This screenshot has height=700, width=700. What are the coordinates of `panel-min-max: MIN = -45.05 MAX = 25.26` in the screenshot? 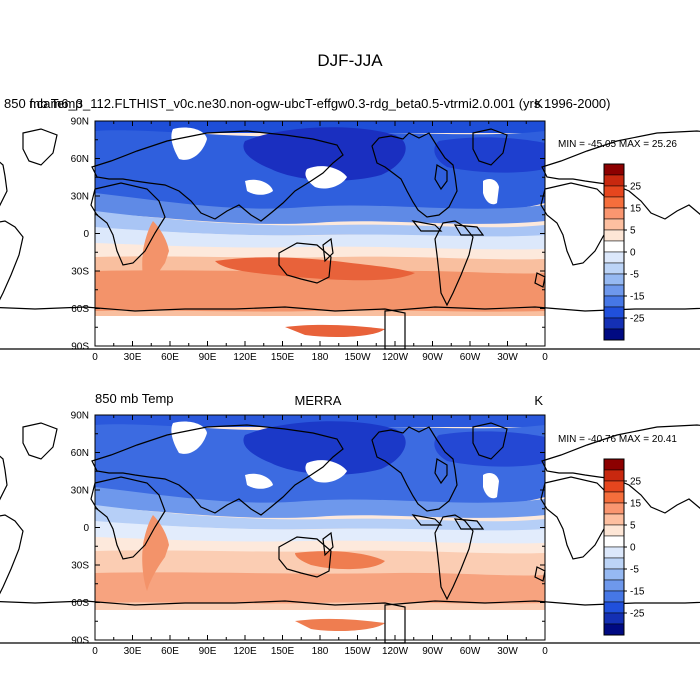 It's located at (617, 144).